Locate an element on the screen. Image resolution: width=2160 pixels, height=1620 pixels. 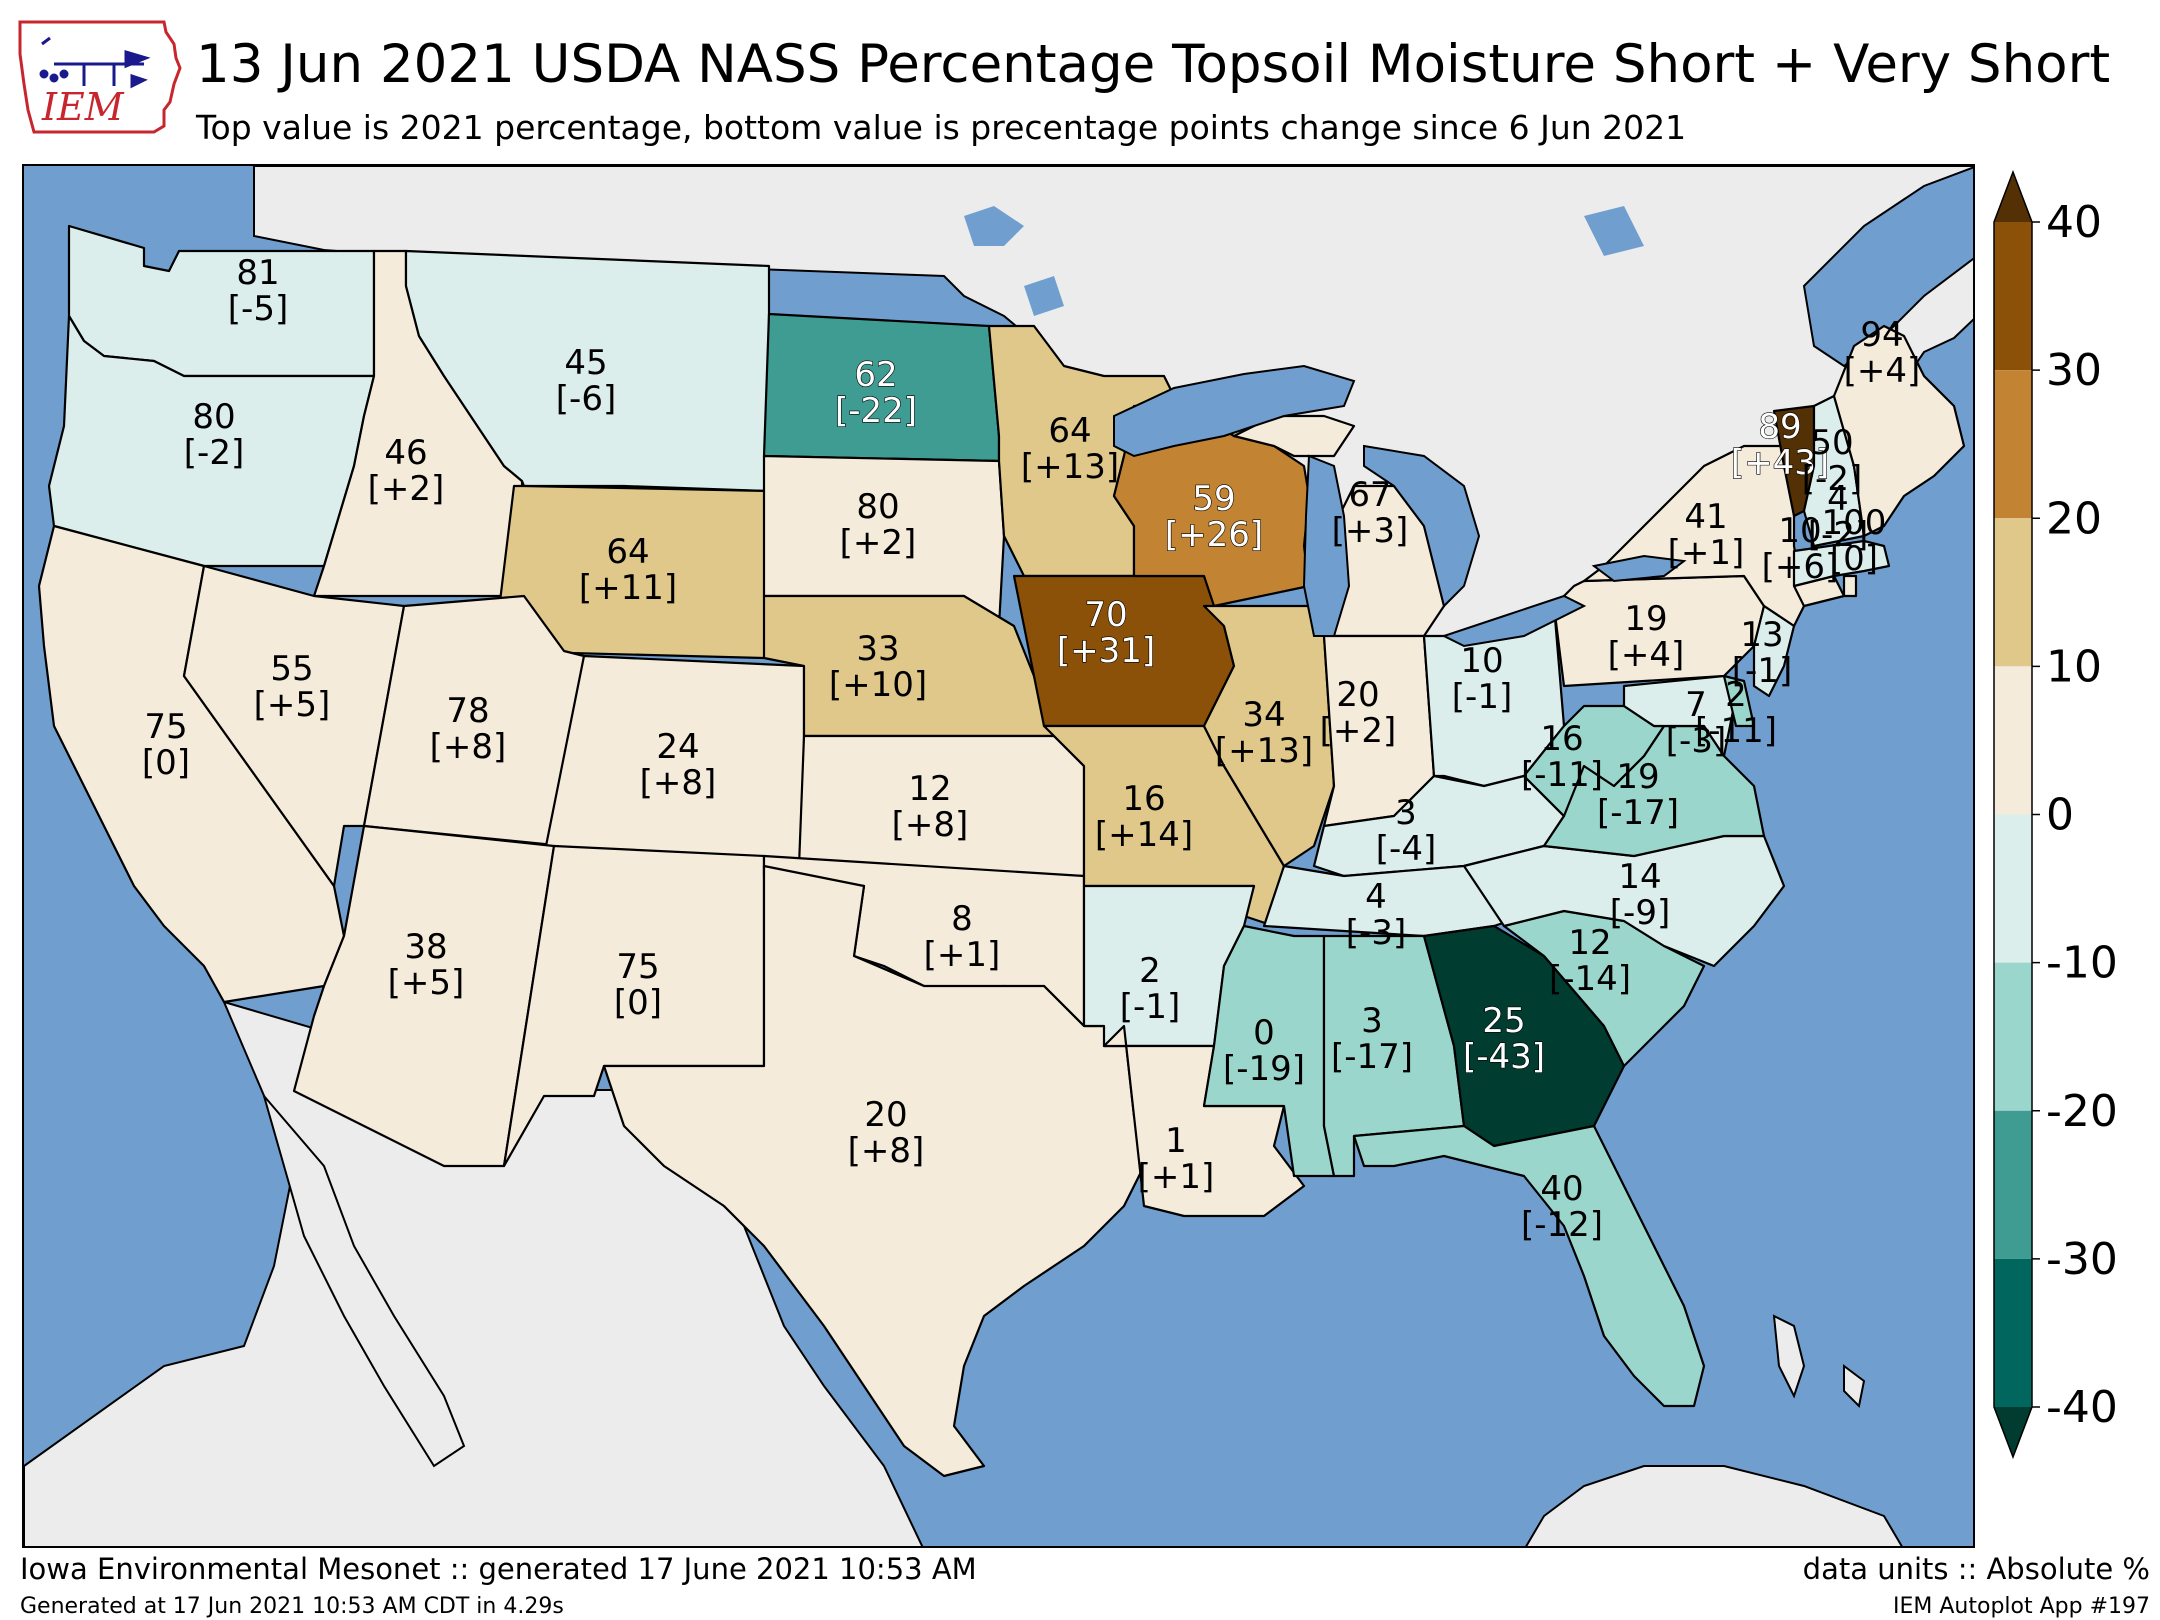
state-ri is located at coordinates (1850, 586).